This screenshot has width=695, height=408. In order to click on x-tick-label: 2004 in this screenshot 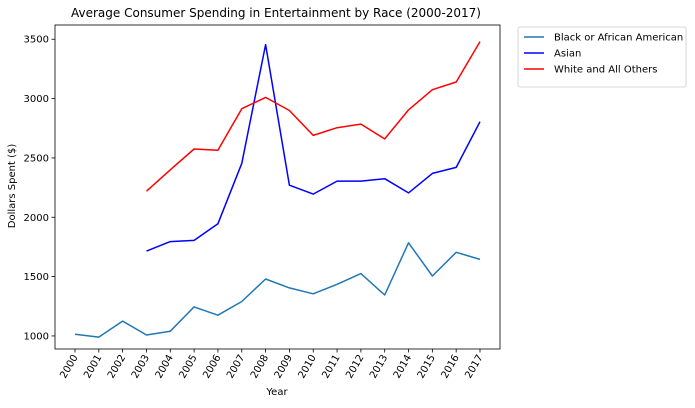, I will do `click(165, 367)`.